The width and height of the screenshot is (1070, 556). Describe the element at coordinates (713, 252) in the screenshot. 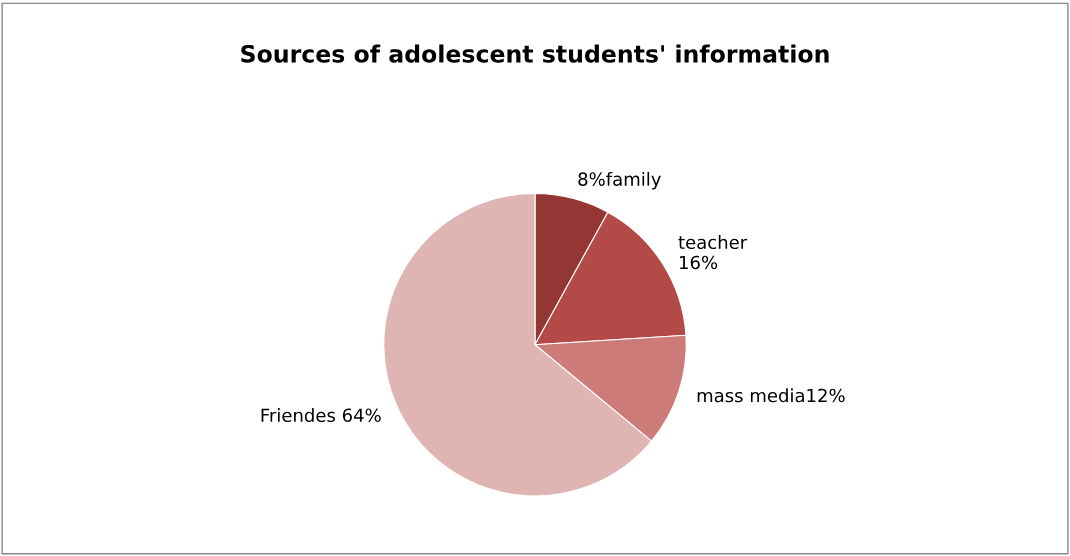

I see `slice-label: teacher 16%` at that location.